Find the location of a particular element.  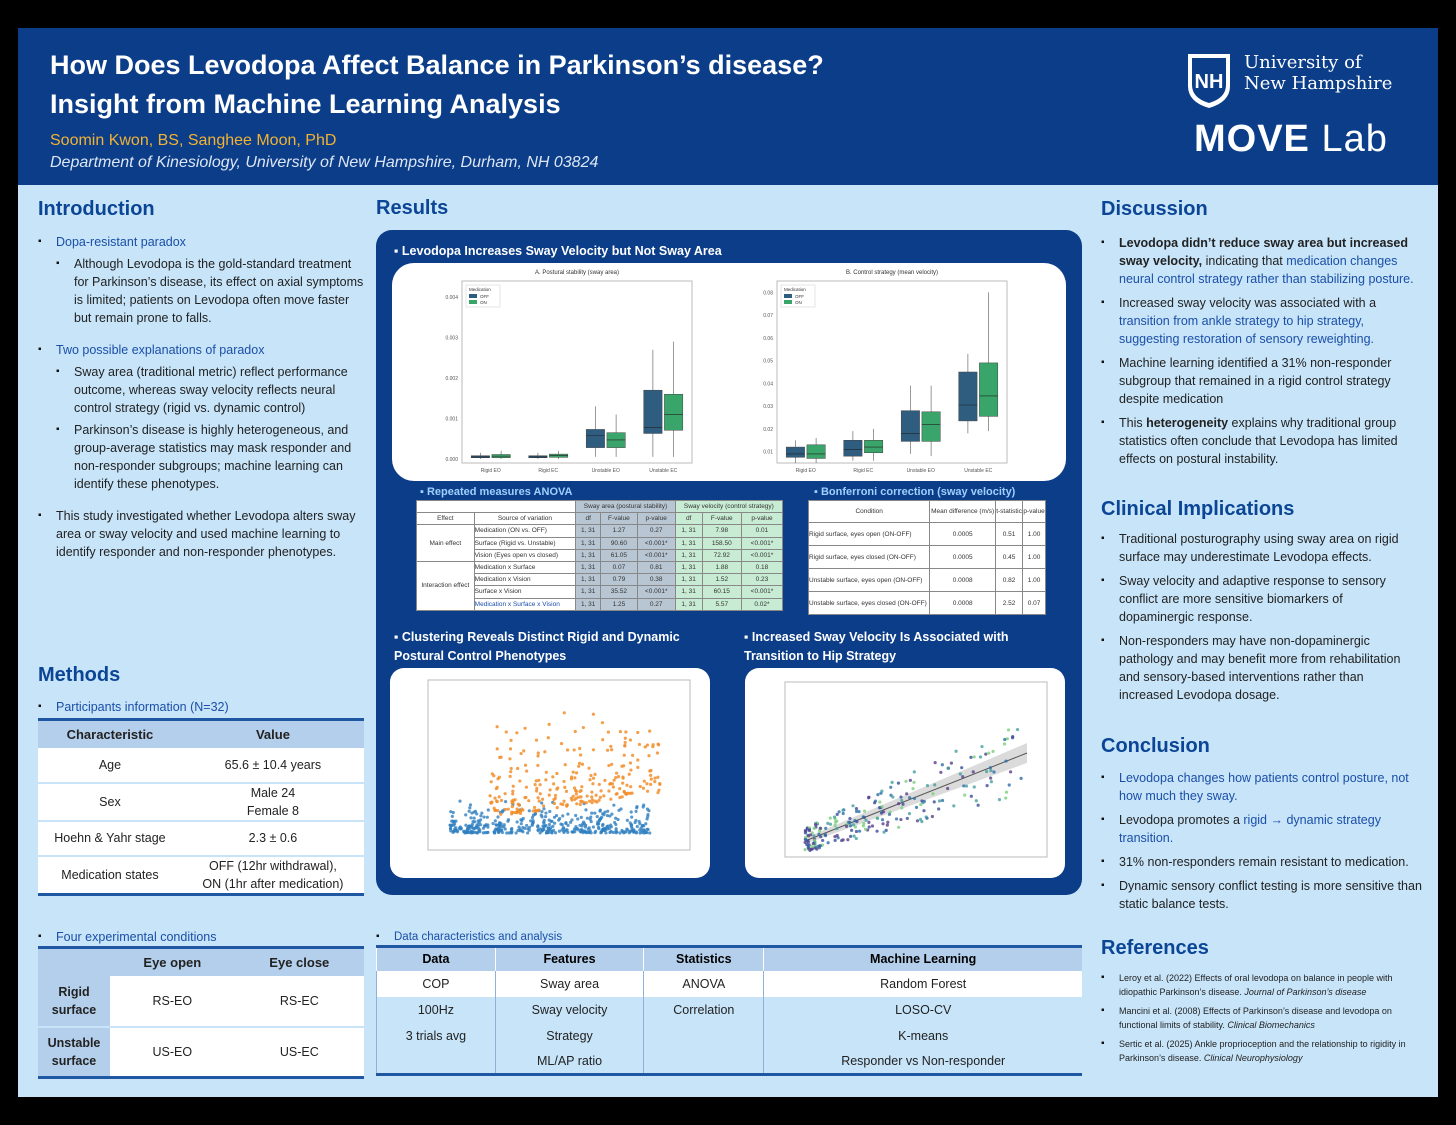

table-row: Unstable surface US-EO US-EC is located at coordinates (201, 1052).